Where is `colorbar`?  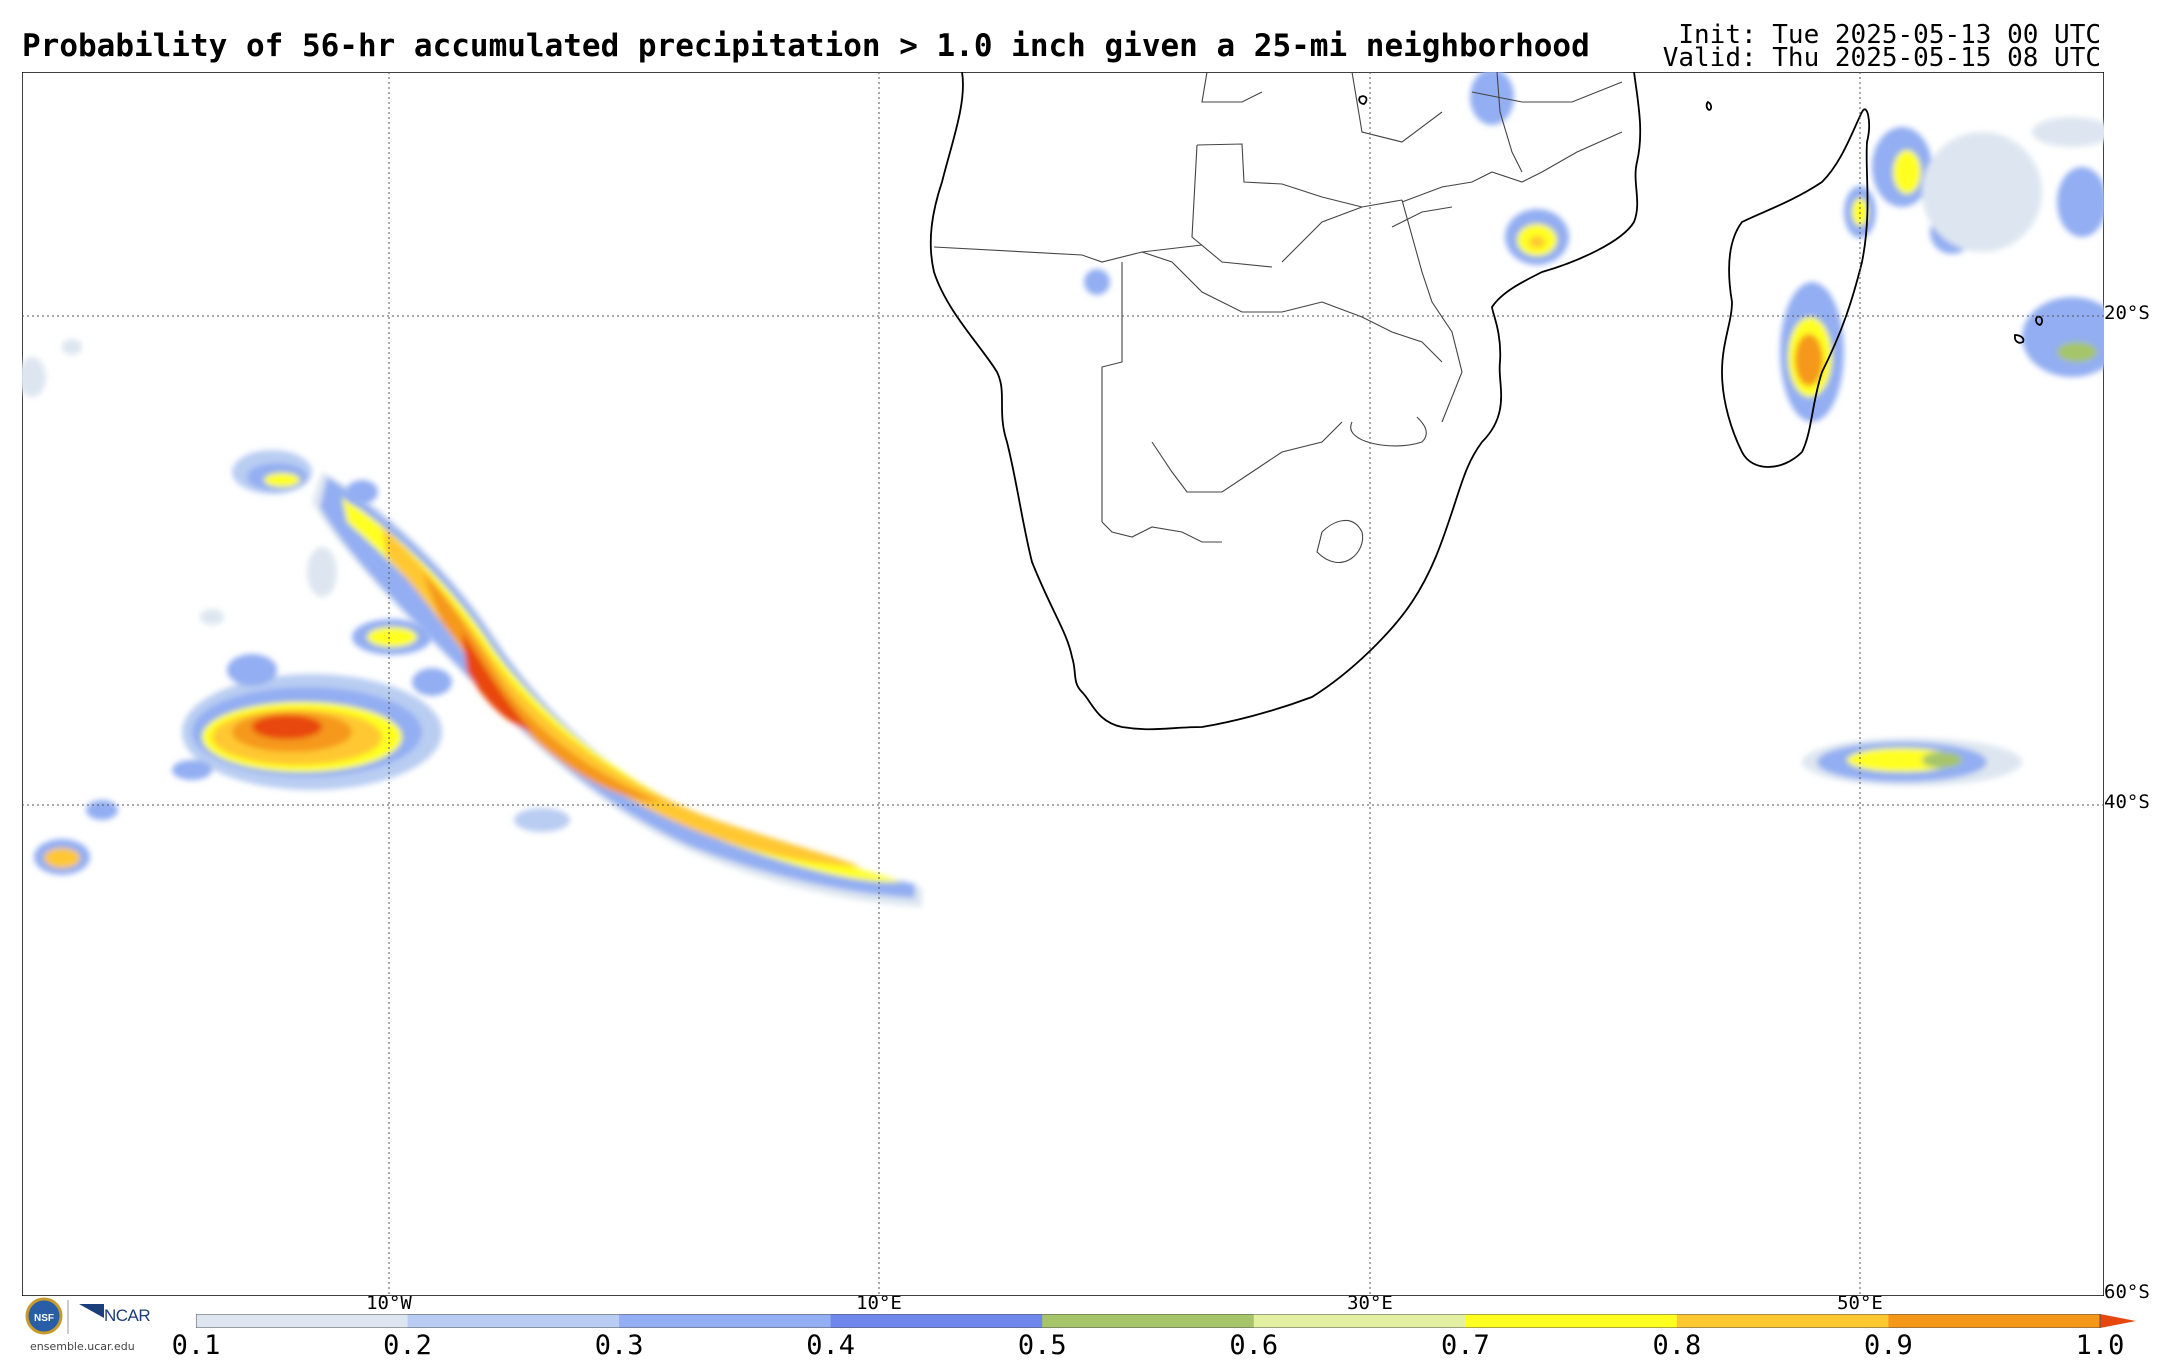 colorbar is located at coordinates (1166, 1321).